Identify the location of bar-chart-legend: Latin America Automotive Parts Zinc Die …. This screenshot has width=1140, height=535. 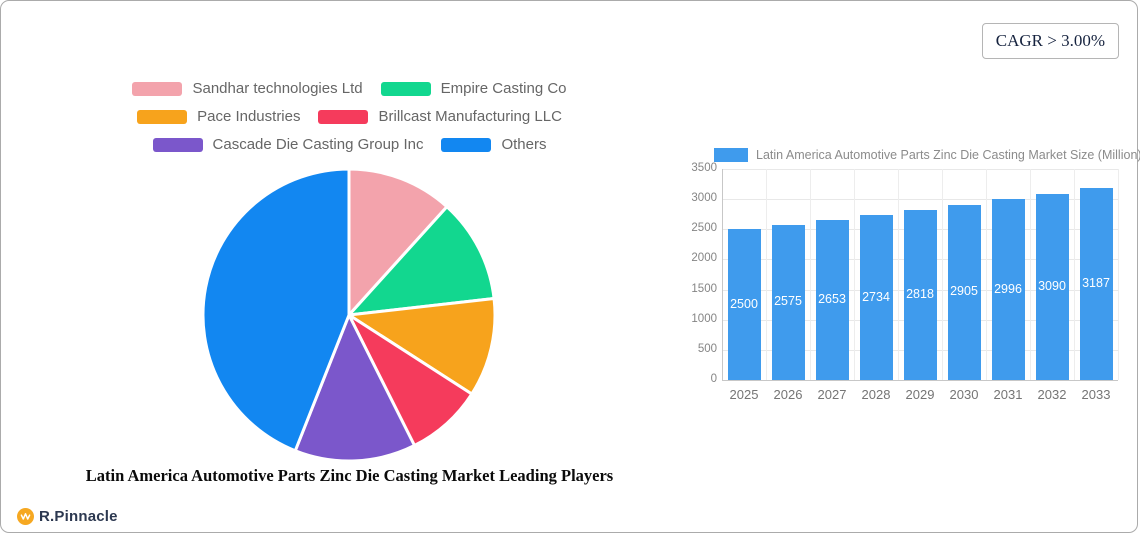
(927, 155).